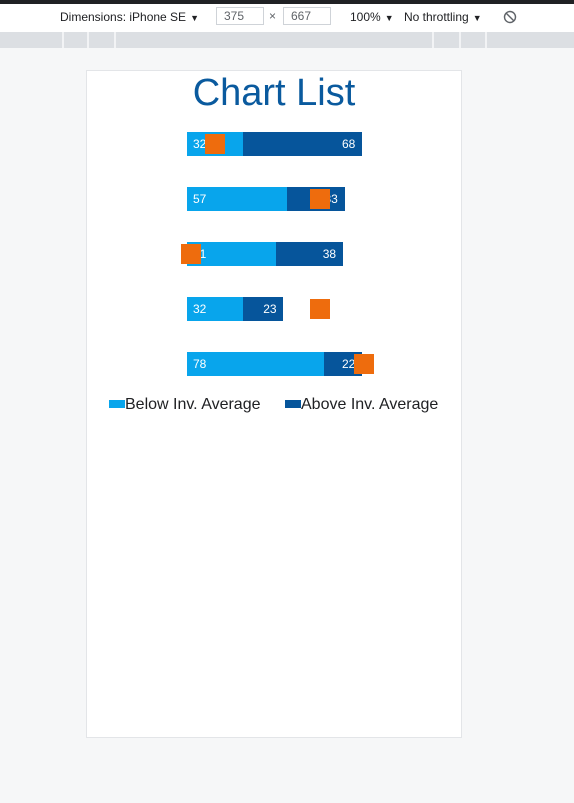 The image size is (574, 803). I want to click on times-symbol: ×, so click(272, 16).